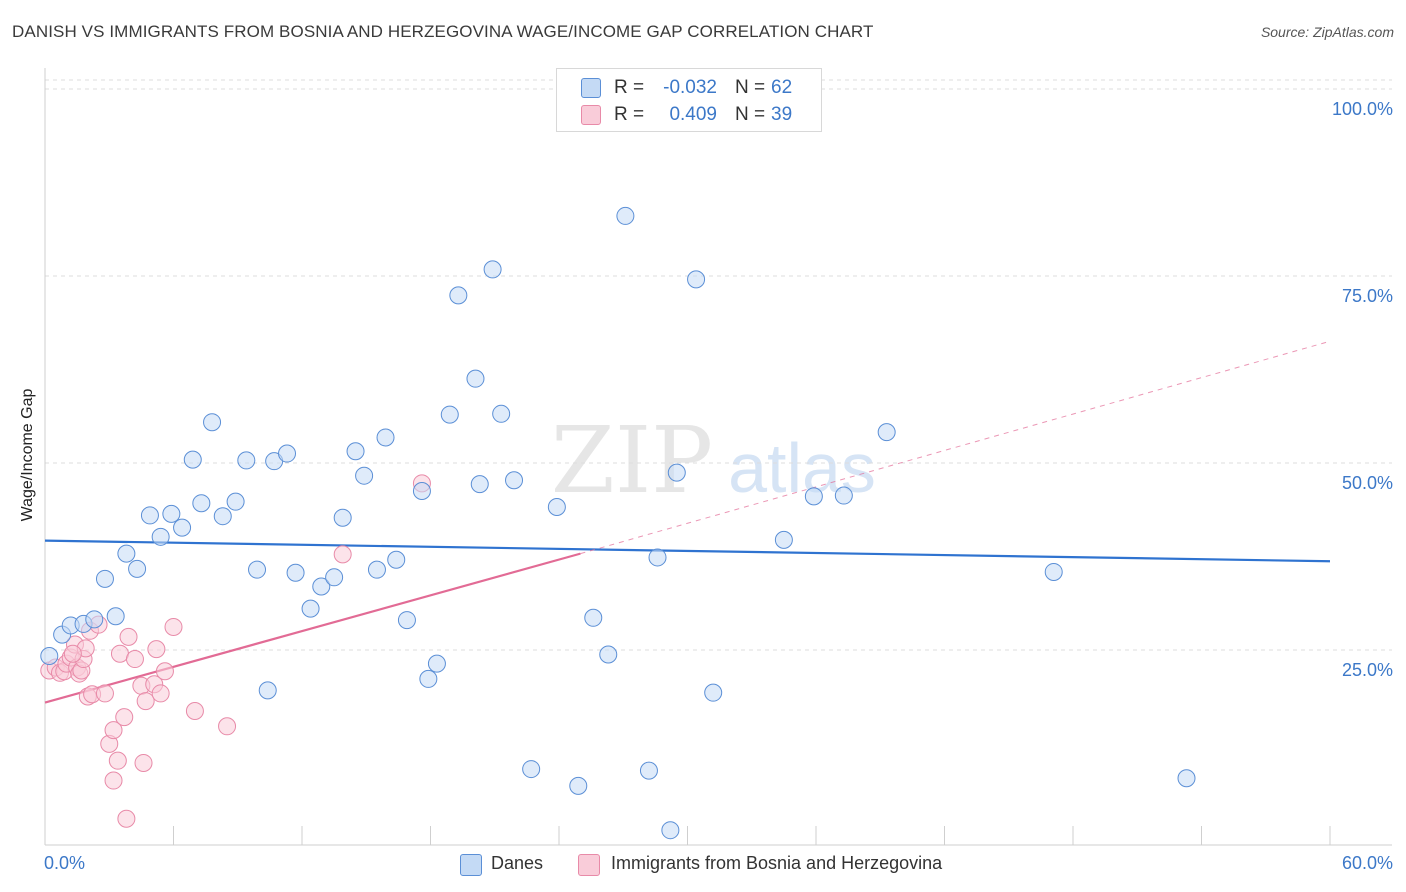 Image resolution: width=1406 pixels, height=892 pixels. What do you see at coordinates (693, 114) in the screenshot?
I see `legend-r-value: 0.409` at bounding box center [693, 114].